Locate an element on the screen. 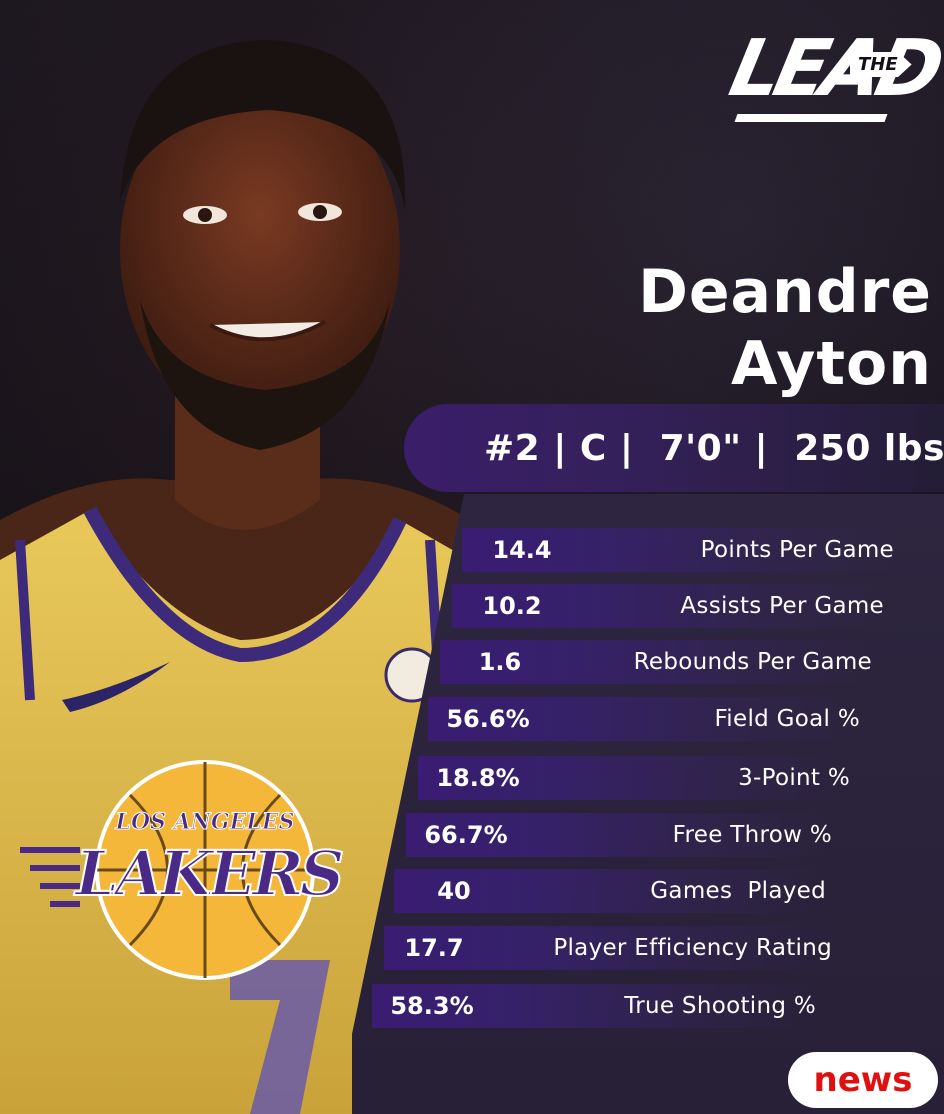  brand-logo: LEAD THE is located at coordinates (833, 77).